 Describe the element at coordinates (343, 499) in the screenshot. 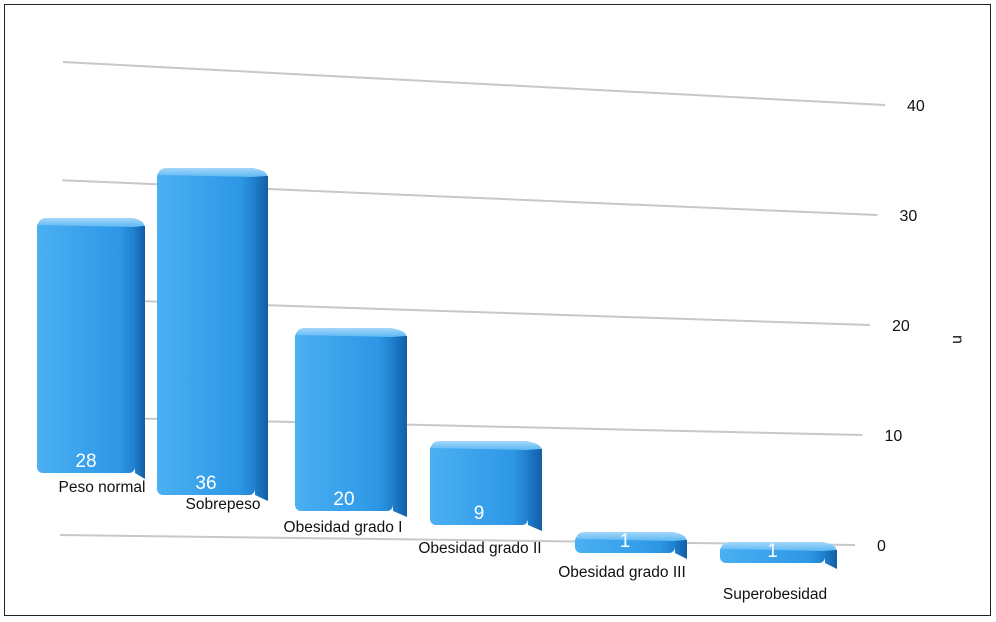

I see `bar-value-label: 20` at that location.